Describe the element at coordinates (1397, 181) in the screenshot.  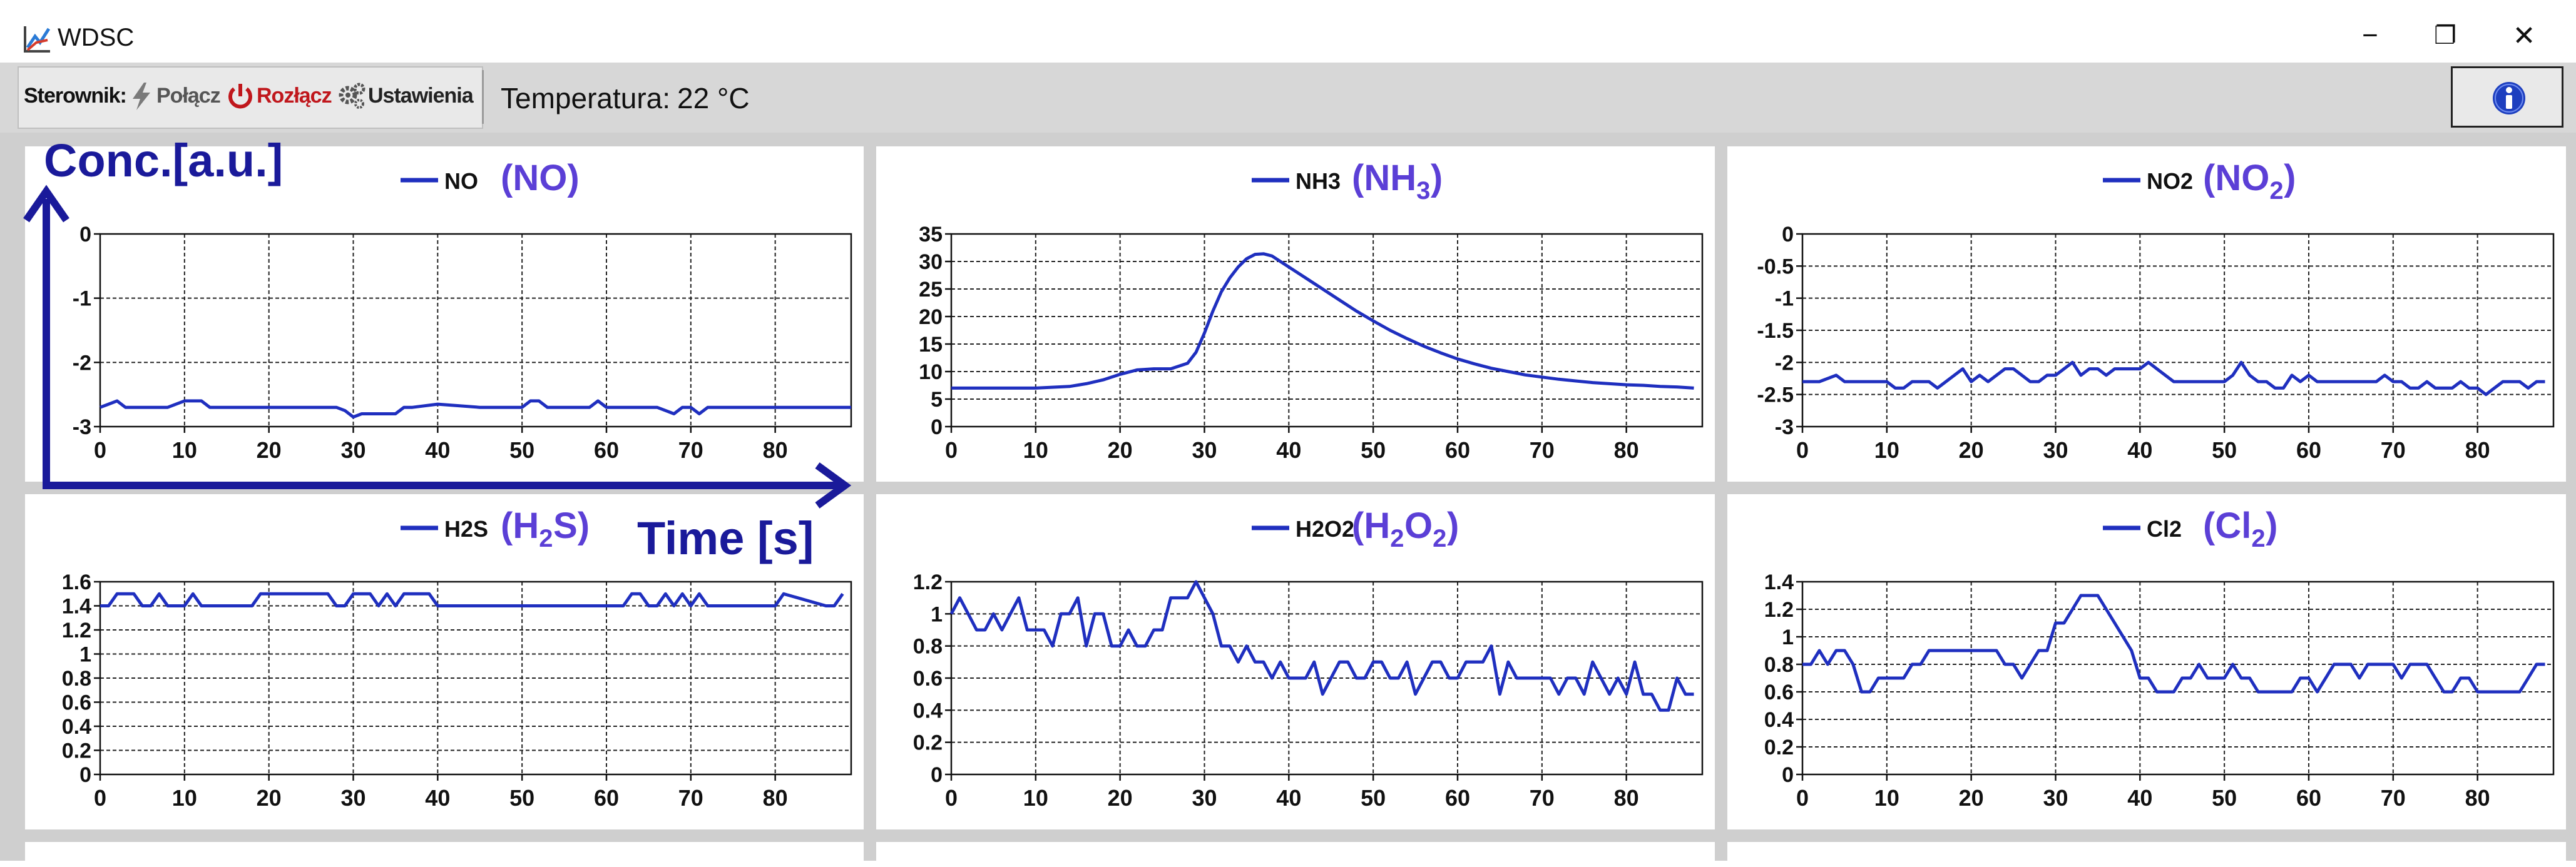
I see `formula-label: (NH3 )` at that location.